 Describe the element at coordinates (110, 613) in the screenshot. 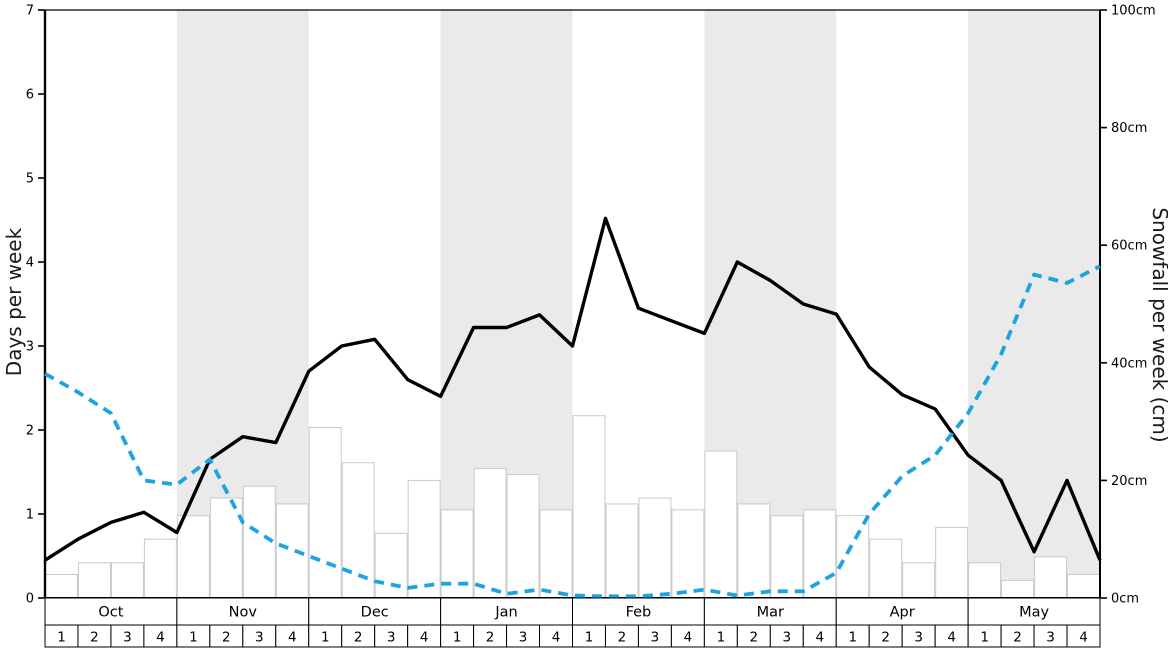

I see `month-label: Oct` at that location.